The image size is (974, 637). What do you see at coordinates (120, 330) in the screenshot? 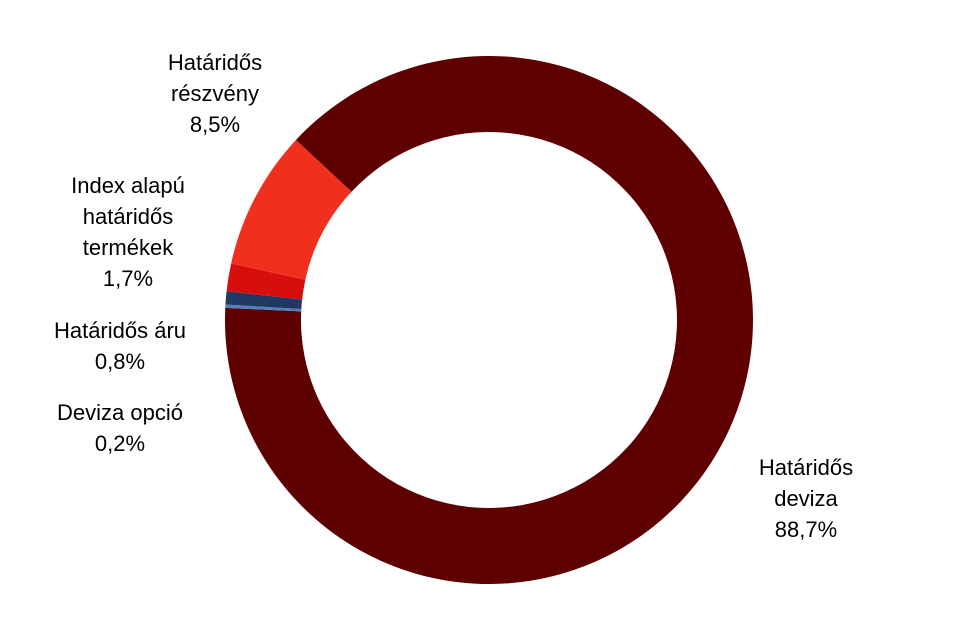
I see `category: Határidős áru` at bounding box center [120, 330].